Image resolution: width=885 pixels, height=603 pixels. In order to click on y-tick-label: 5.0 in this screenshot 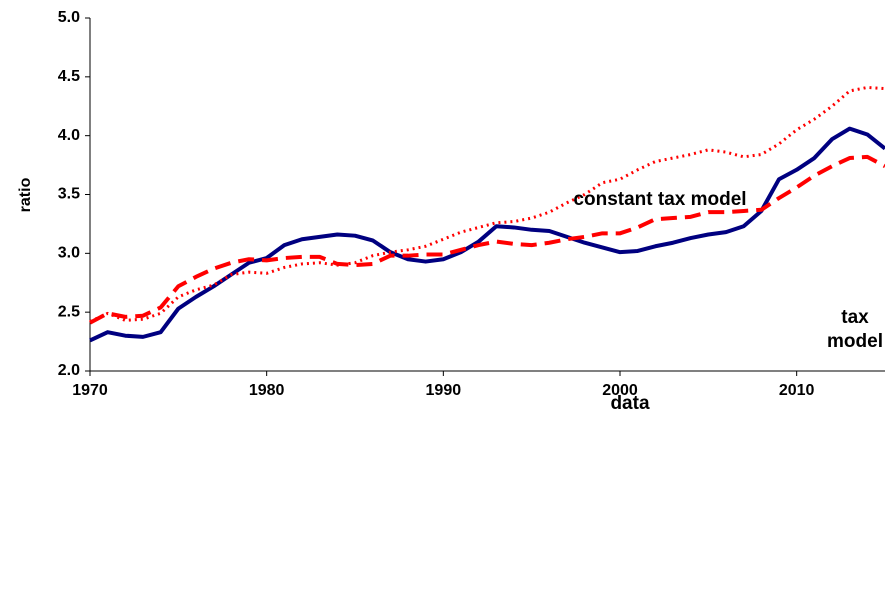, I will do `click(69, 17)`.